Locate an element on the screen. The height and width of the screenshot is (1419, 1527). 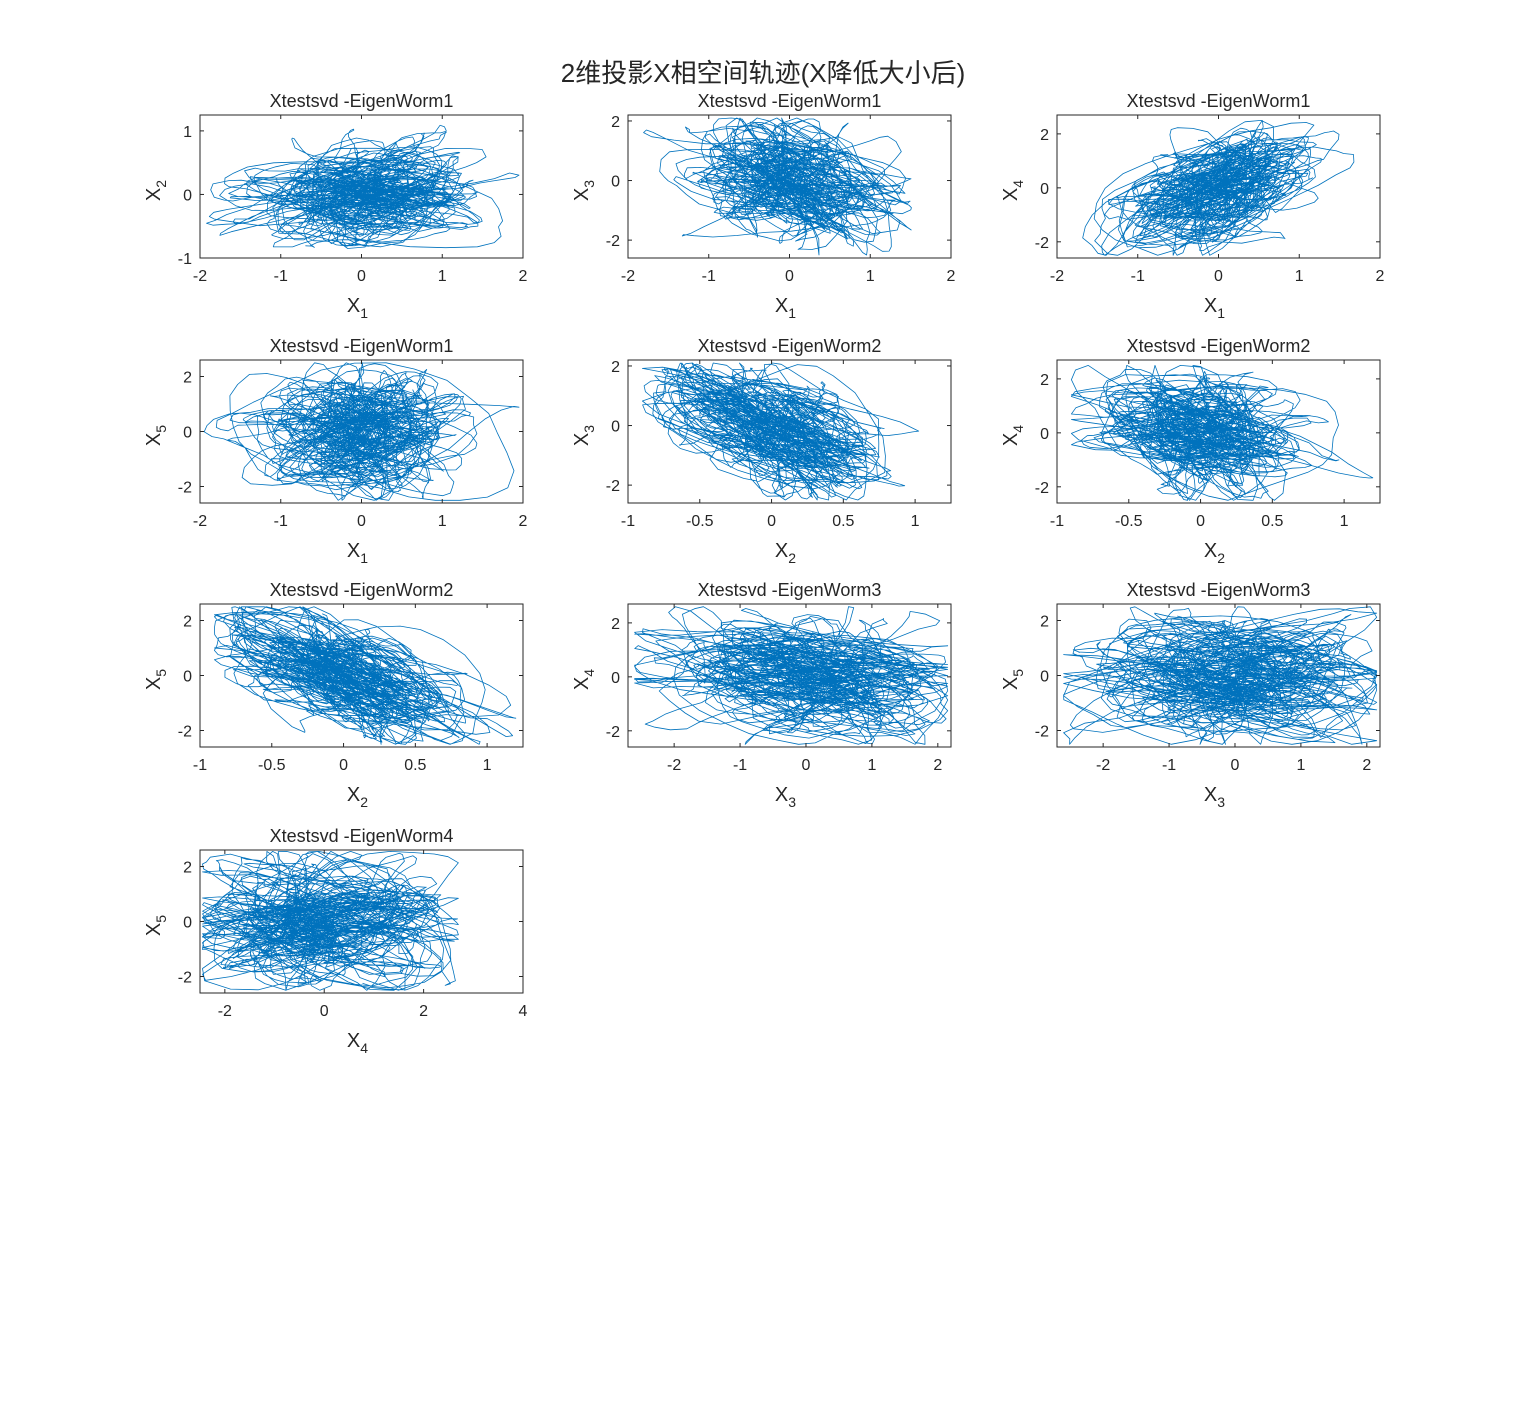
y-axis-label: X2 is located at coordinates (156, 190).